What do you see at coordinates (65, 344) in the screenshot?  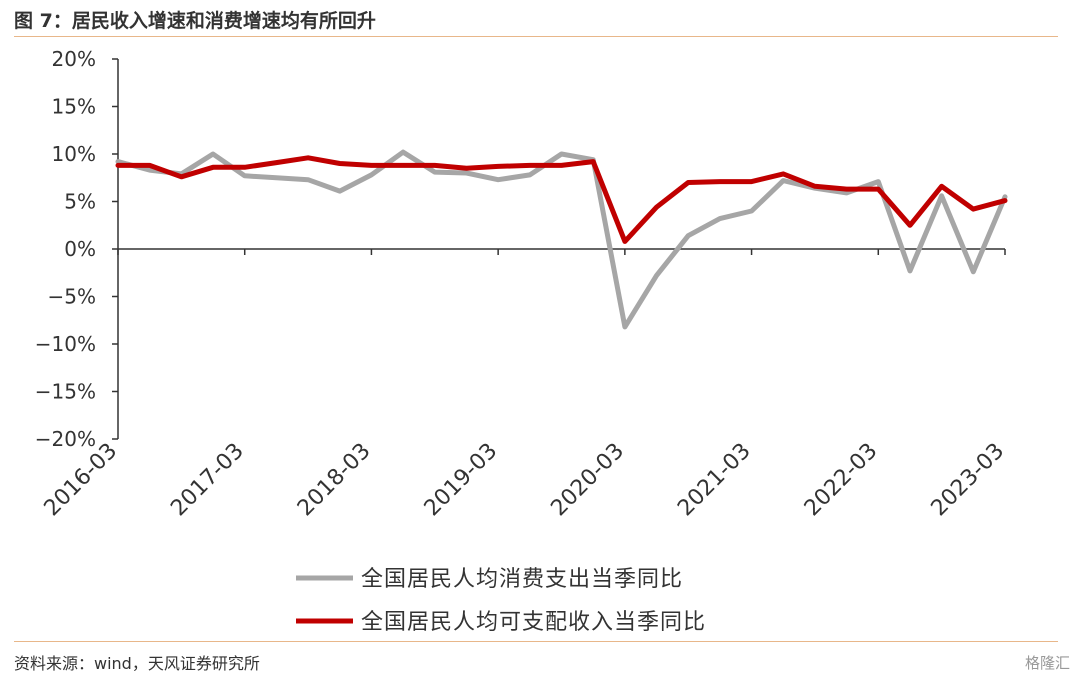 I see `y-tick-label: −10%` at bounding box center [65, 344].